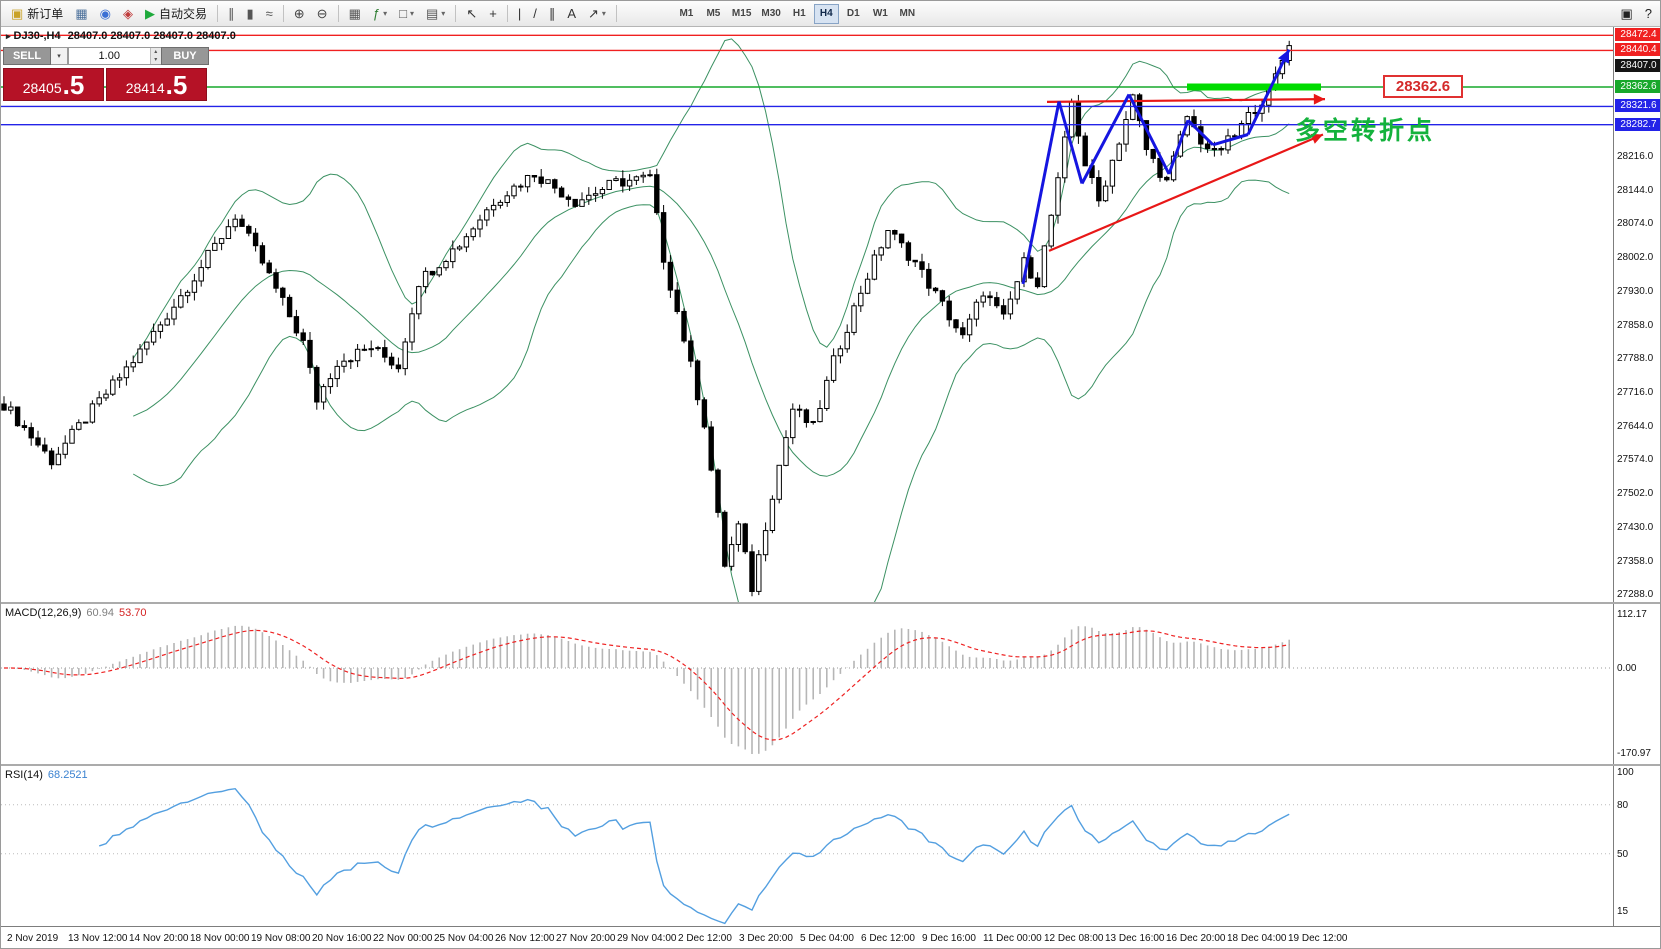  What do you see at coordinates (37, 36) in the screenshot?
I see `symbol-name: DJ30-,H4` at bounding box center [37, 36].